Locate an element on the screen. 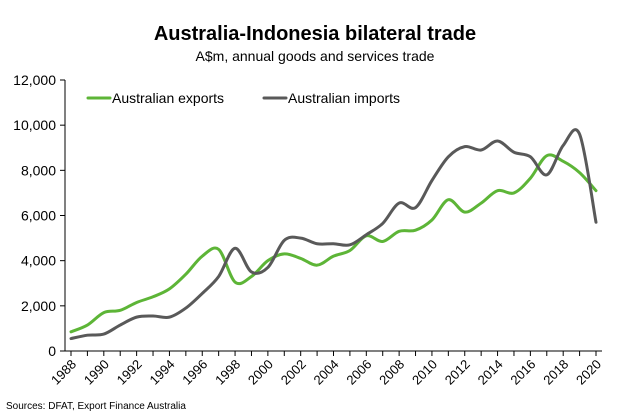 The height and width of the screenshot is (419, 631). y-tick-label: 0 is located at coordinates (52, 351).